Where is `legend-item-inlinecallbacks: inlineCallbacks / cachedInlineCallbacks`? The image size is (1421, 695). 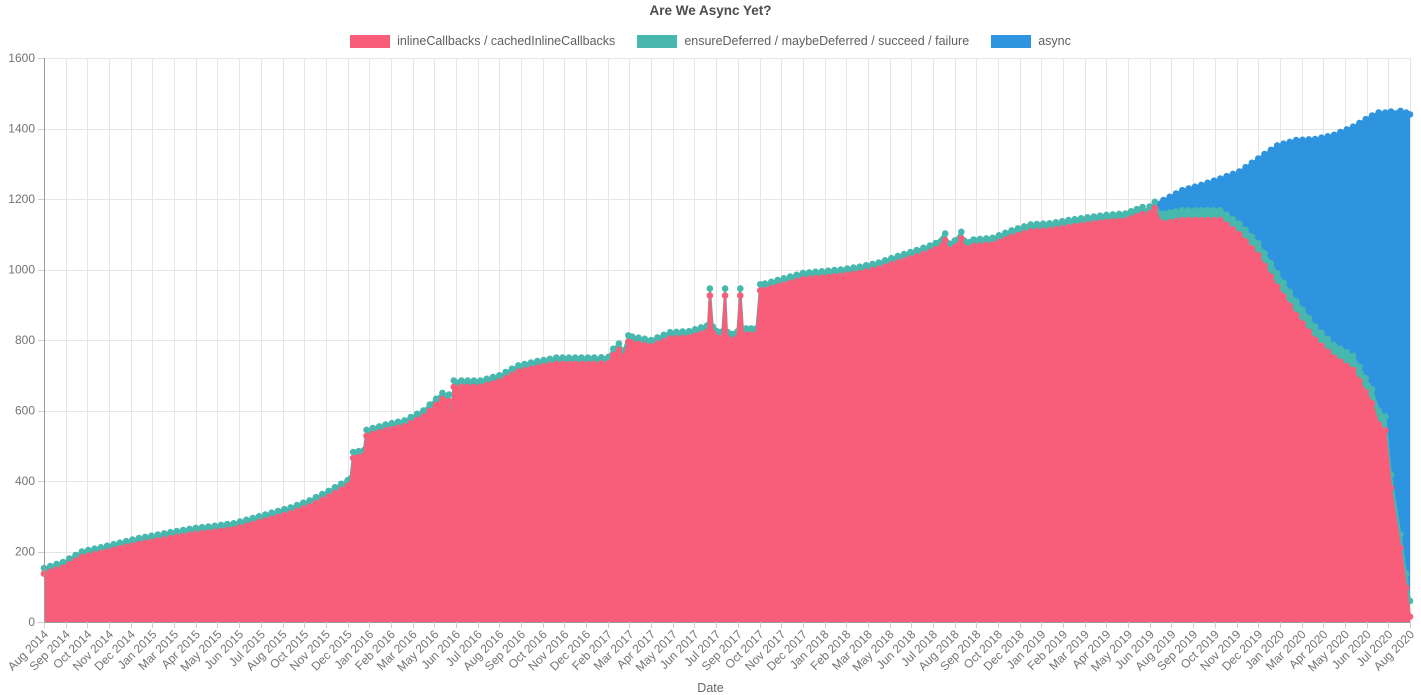 legend-item-inlinecallbacks: inlineCallbacks / cachedInlineCallbacks is located at coordinates (482, 41).